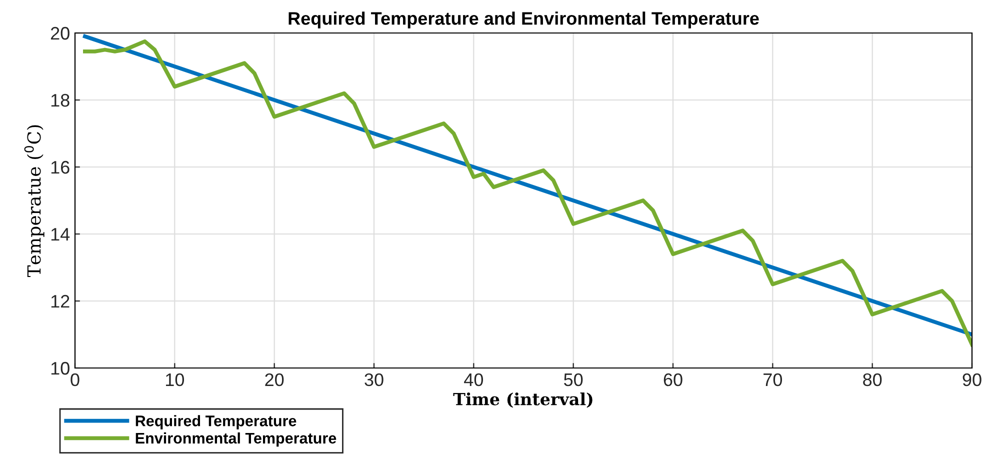  I want to click on y-tick-label: 20, so click(60, 33).